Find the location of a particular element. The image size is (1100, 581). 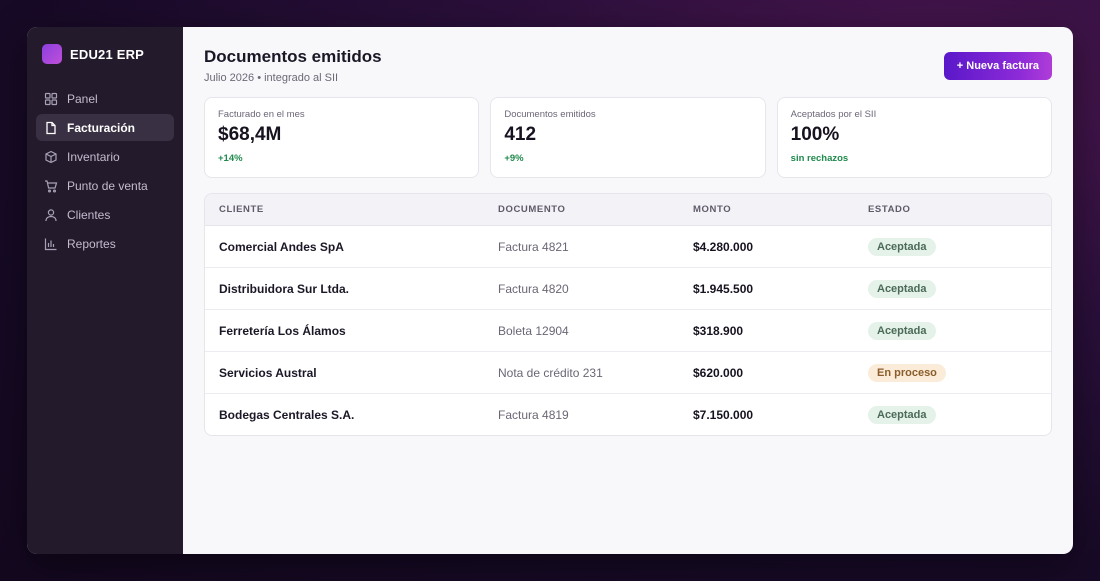

sidebar-item-punto-de-venta: Punto de venta is located at coordinates (105, 185).